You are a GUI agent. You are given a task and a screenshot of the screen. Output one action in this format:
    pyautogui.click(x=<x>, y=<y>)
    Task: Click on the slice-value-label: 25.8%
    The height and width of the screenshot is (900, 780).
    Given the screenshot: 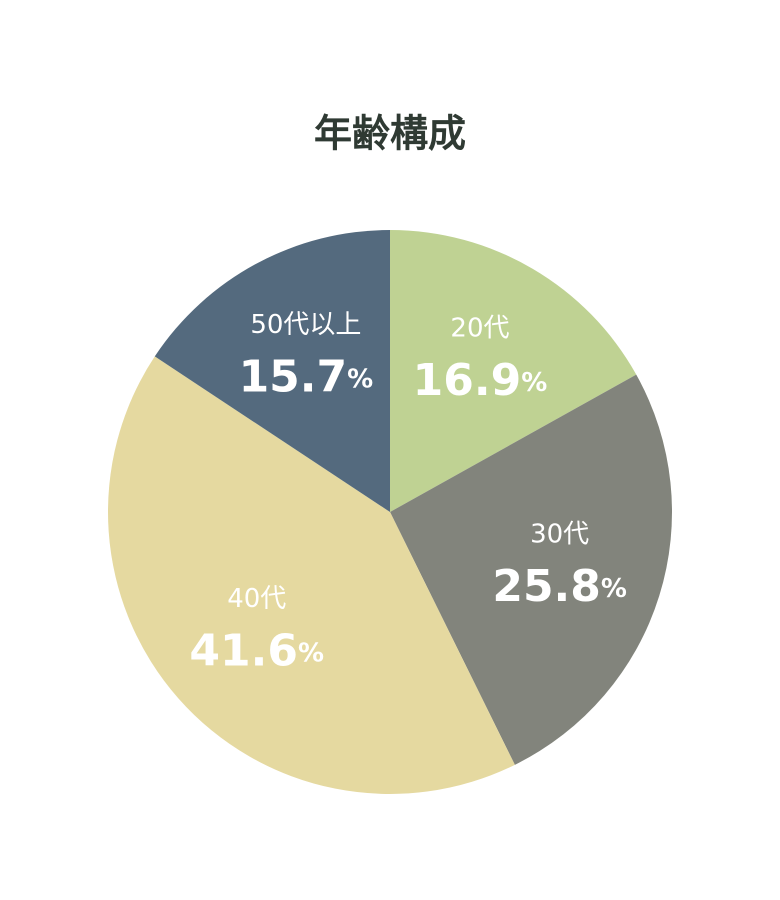 What is the action you would take?
    pyautogui.click(x=559, y=586)
    